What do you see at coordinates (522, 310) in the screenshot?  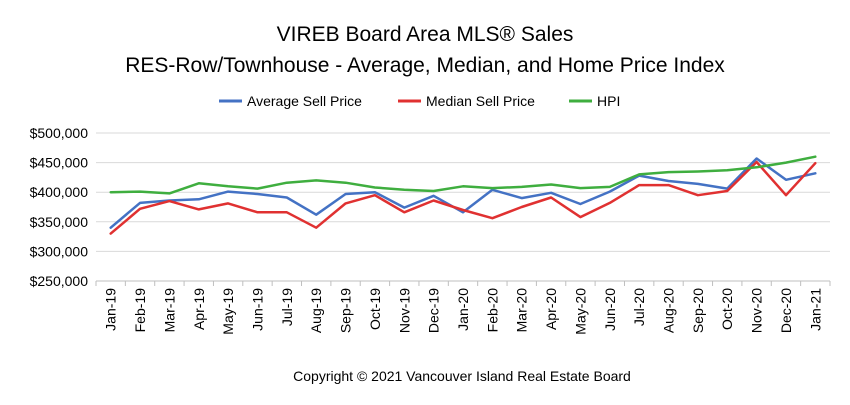 I see `x-tick-label: Mar-20` at bounding box center [522, 310].